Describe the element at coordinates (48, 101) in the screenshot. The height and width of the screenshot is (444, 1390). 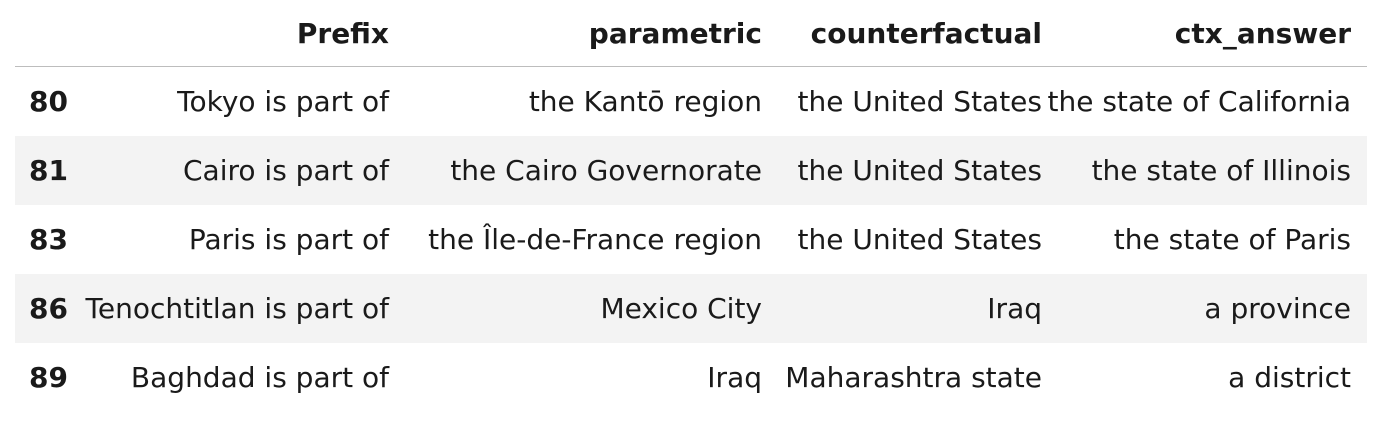
I see `row-index: 80` at that location.